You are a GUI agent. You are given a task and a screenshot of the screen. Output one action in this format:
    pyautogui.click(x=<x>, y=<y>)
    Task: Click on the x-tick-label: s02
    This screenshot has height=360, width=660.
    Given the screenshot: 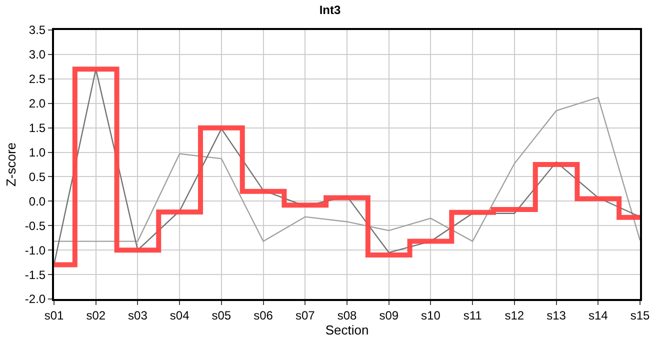 What is the action you would take?
    pyautogui.click(x=96, y=315)
    